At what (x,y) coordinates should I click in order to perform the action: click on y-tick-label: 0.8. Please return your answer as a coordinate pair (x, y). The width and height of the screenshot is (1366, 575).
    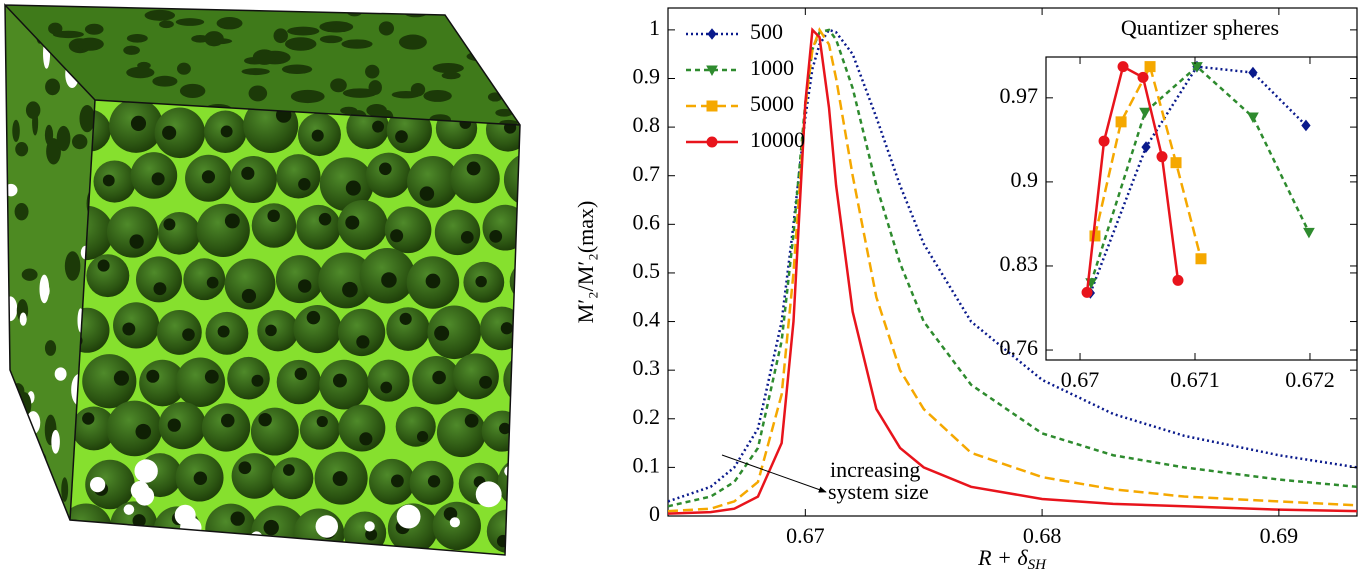
    Looking at the image, I should click on (647, 124).